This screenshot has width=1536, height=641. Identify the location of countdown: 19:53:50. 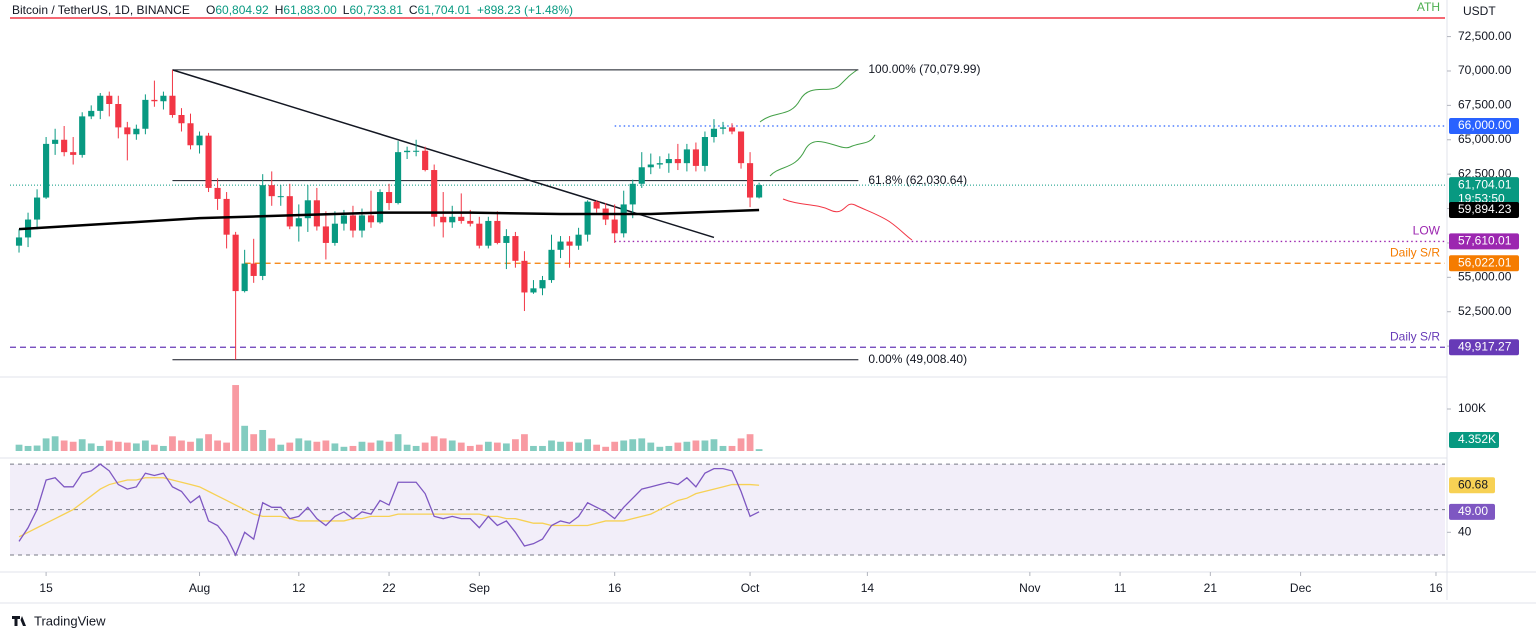
(1481, 198).